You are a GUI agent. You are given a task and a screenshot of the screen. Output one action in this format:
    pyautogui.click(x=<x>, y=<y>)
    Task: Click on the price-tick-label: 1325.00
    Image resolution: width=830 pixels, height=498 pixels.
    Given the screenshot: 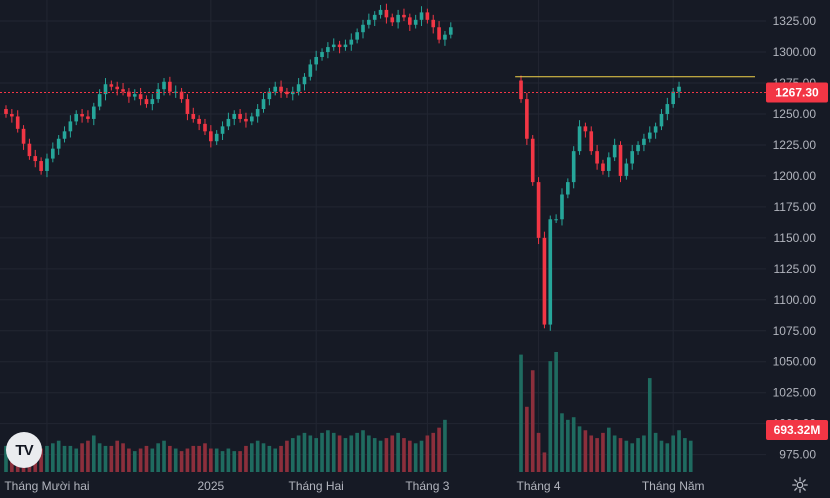 What is the action you would take?
    pyautogui.click(x=795, y=21)
    